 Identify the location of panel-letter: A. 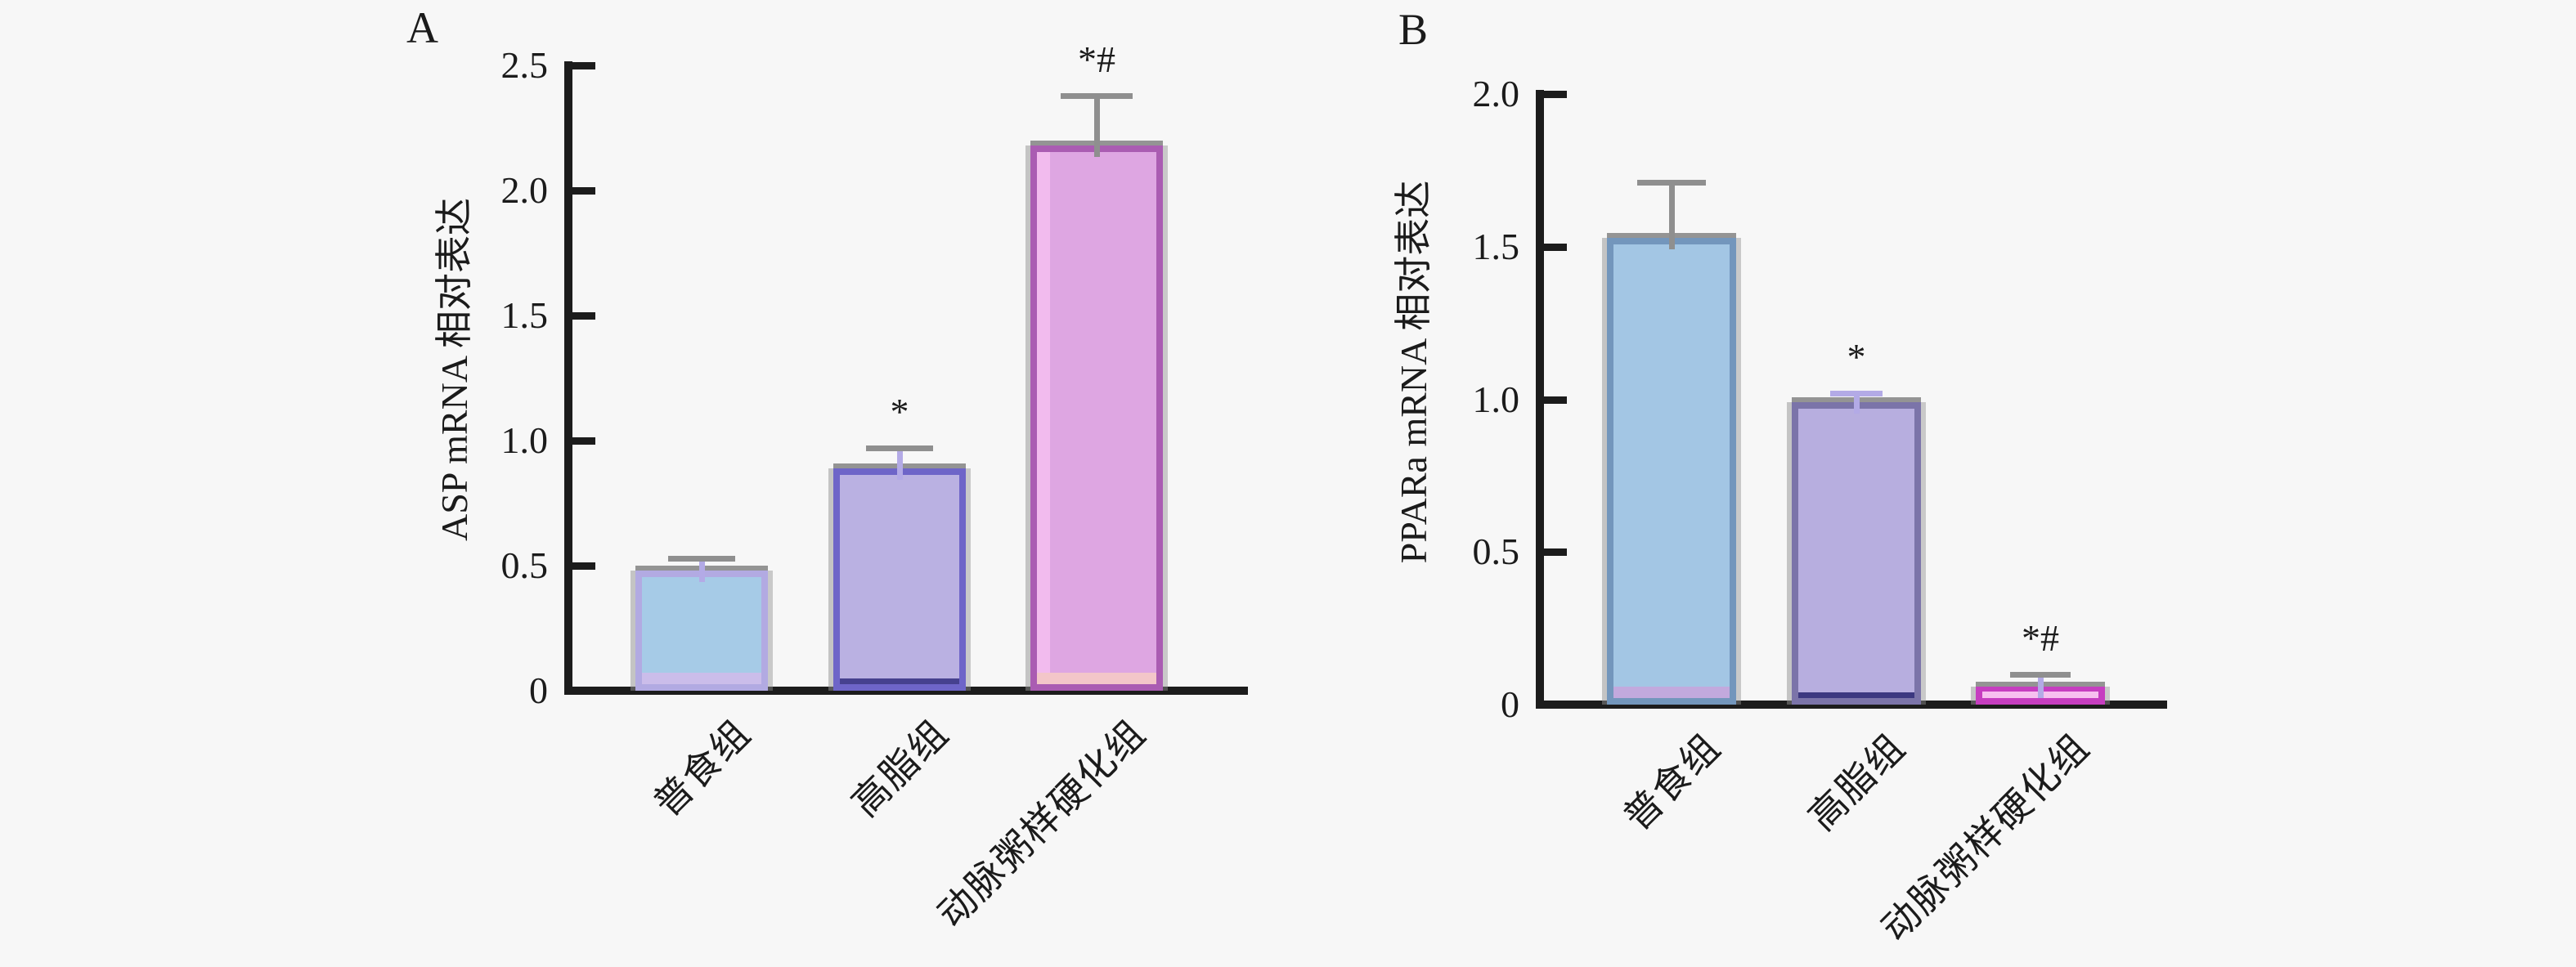
(422, 27).